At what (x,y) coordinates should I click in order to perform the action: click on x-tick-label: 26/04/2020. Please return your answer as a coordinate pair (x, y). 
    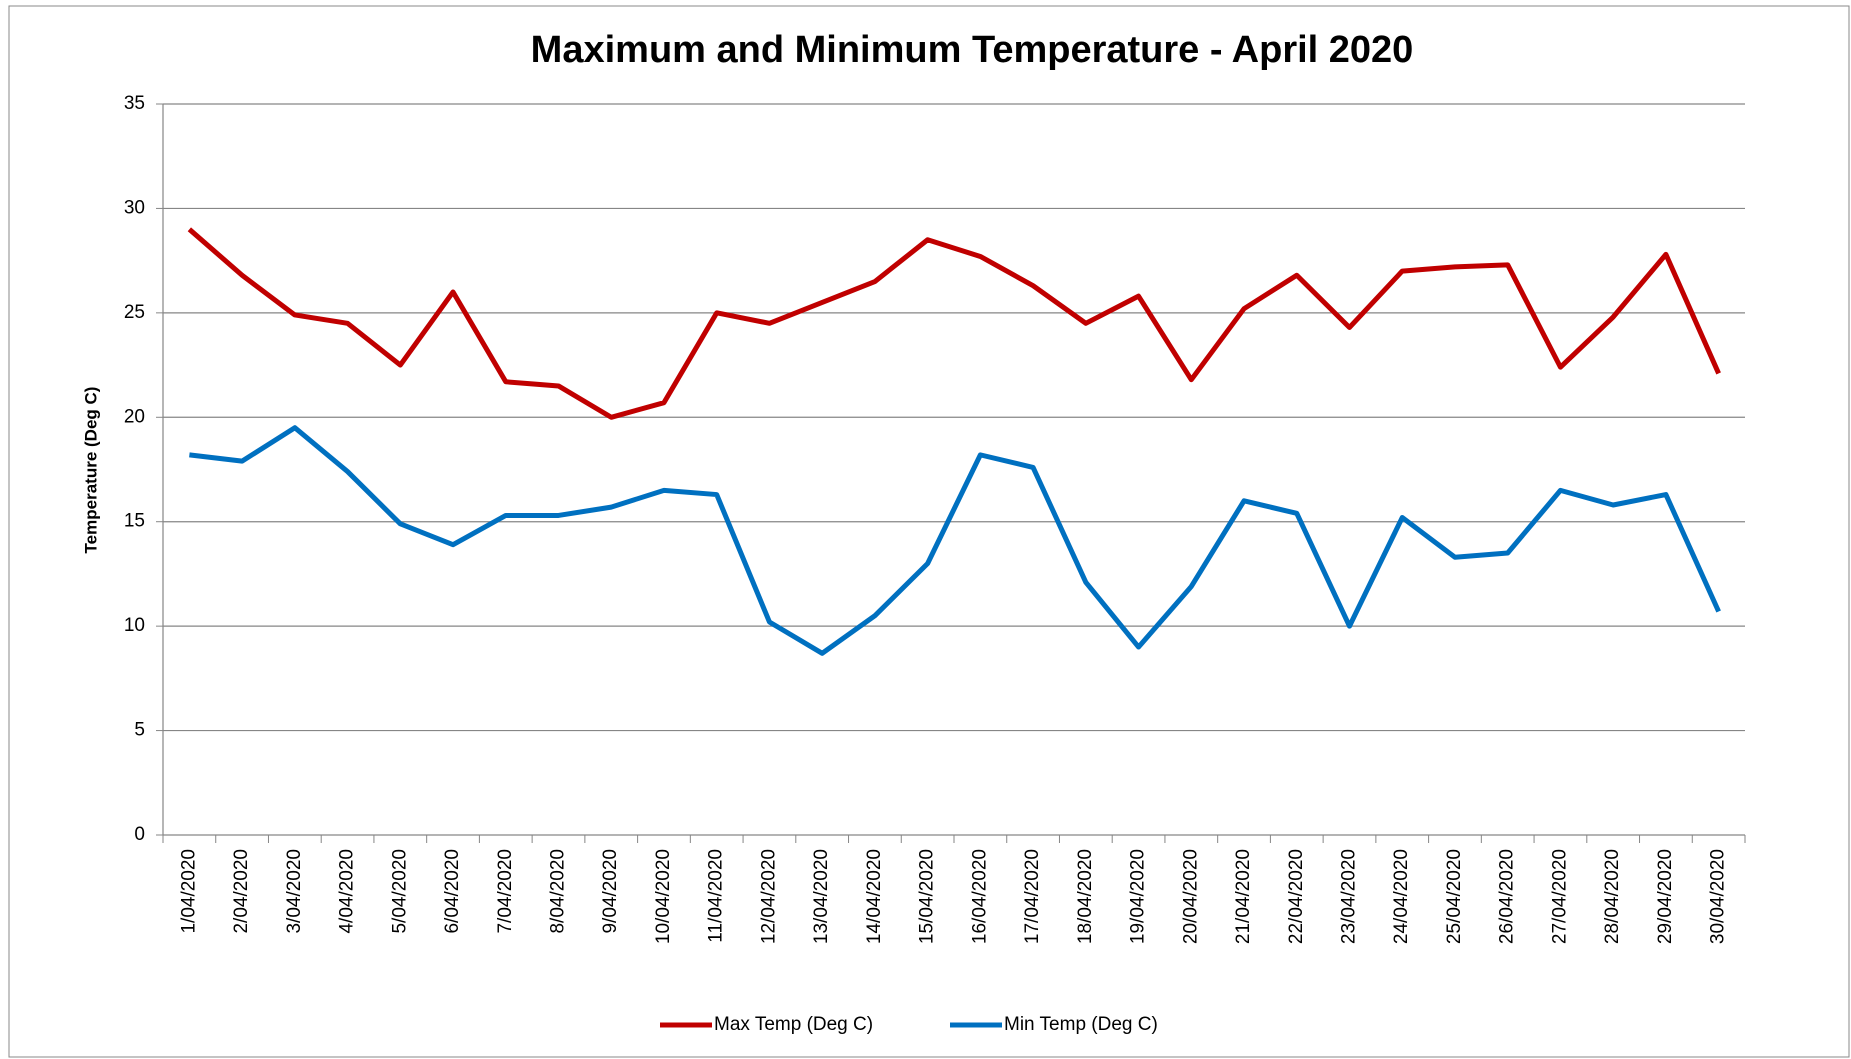
    Looking at the image, I should click on (1507, 896).